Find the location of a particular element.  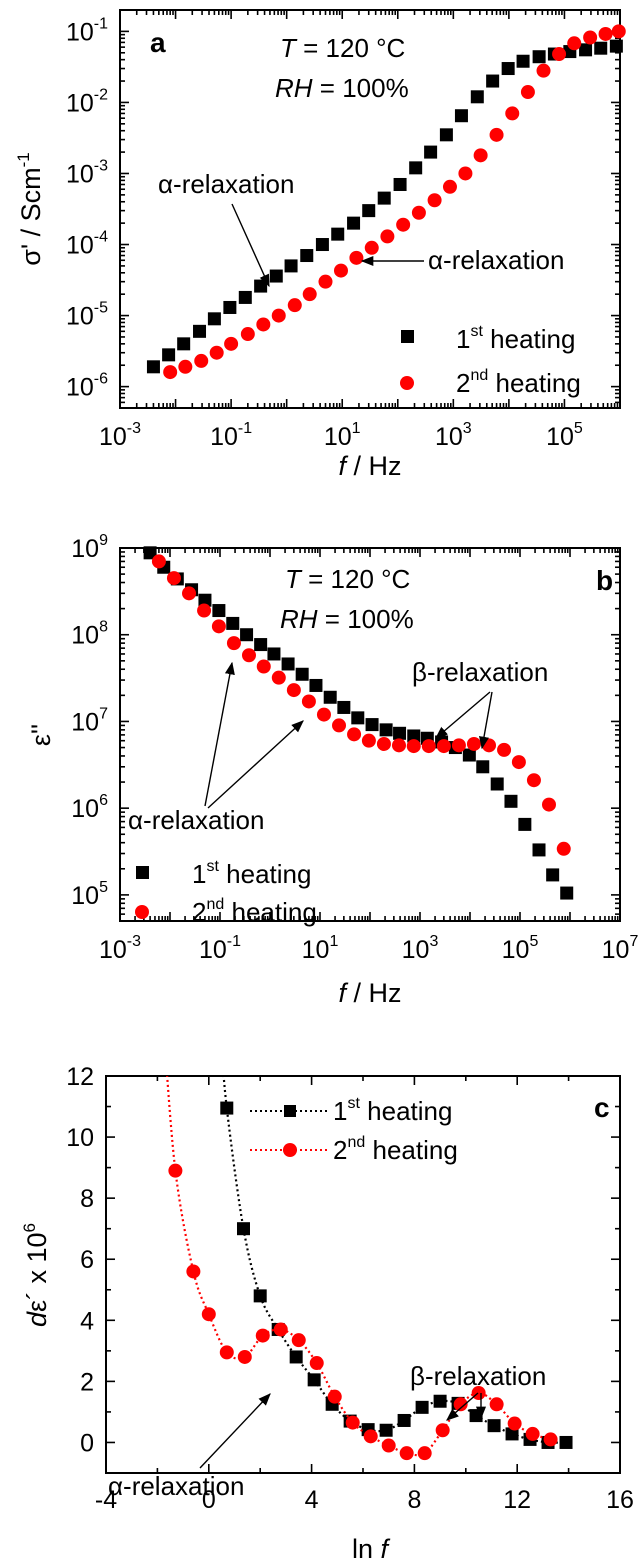

panel-a-xtick-label: 10⁻³ is located at coordinates (120, 435).